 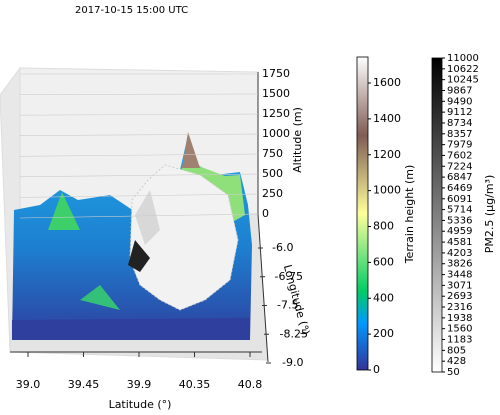 What do you see at coordinates (456, 361) in the screenshot?
I see `colorbar-tick-label: 428` at bounding box center [456, 361].